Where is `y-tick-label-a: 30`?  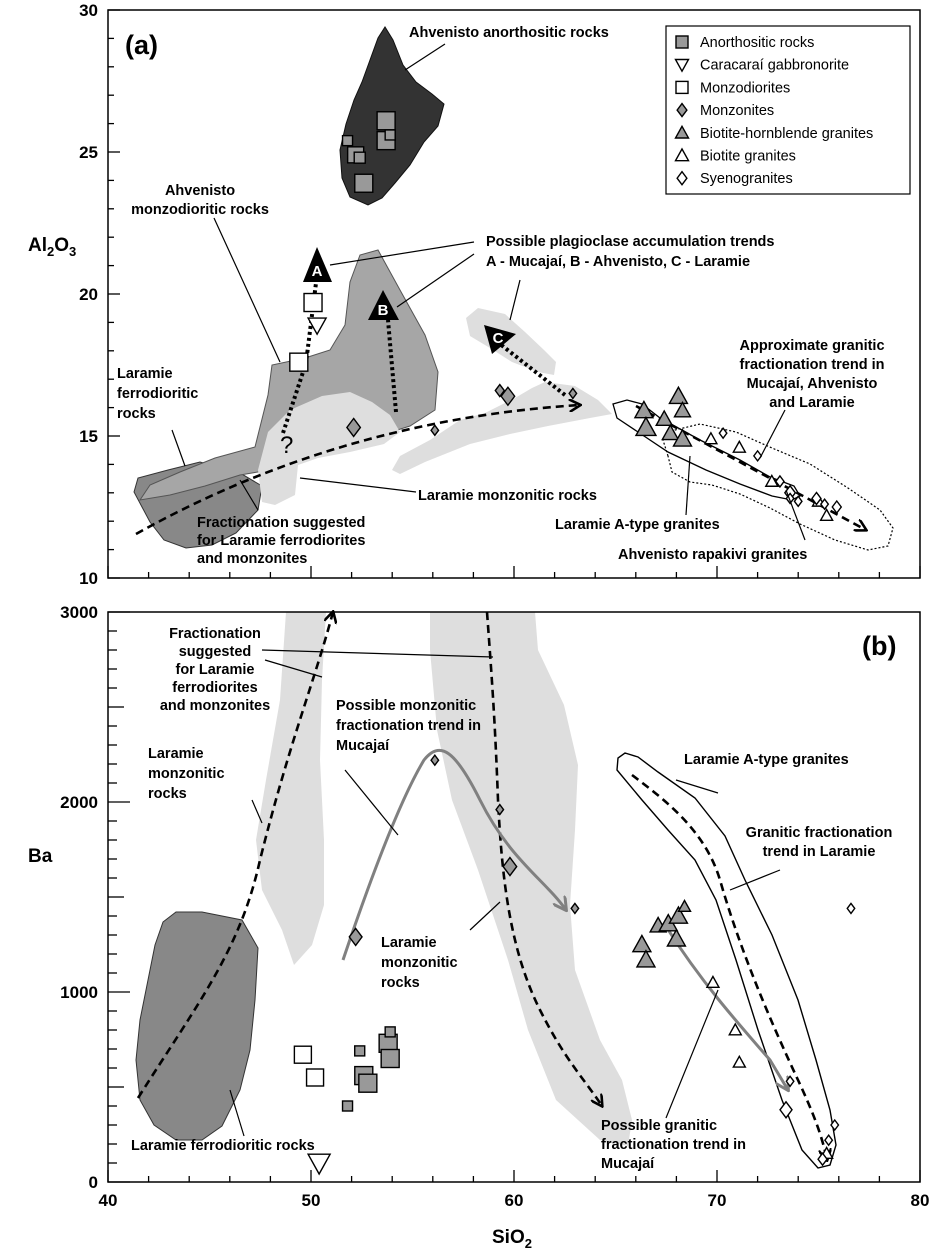
y-tick-label-a: 30 is located at coordinates (88, 10).